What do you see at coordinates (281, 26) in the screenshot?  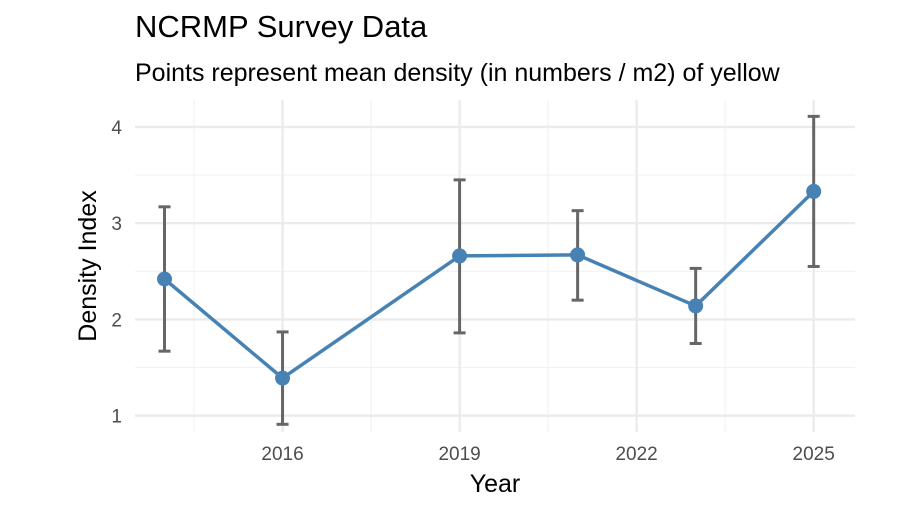 I see `chart-title: NCRMP Survey Data` at bounding box center [281, 26].